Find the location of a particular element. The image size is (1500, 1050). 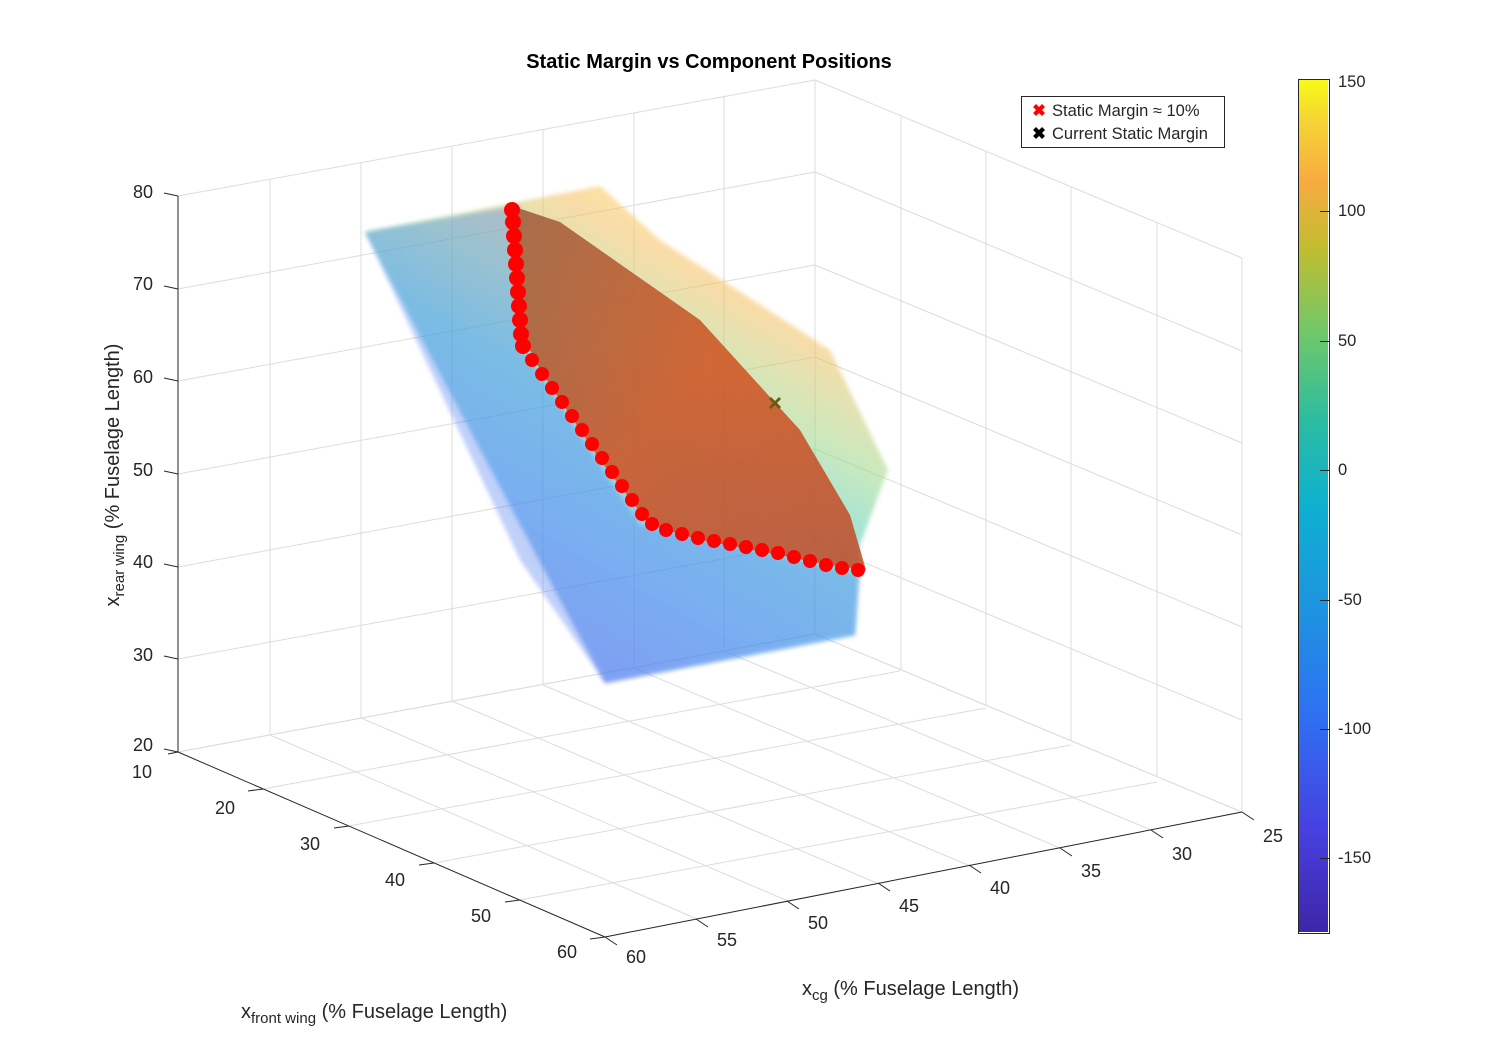

cg-tick-label: 30 is located at coordinates (1182, 854).